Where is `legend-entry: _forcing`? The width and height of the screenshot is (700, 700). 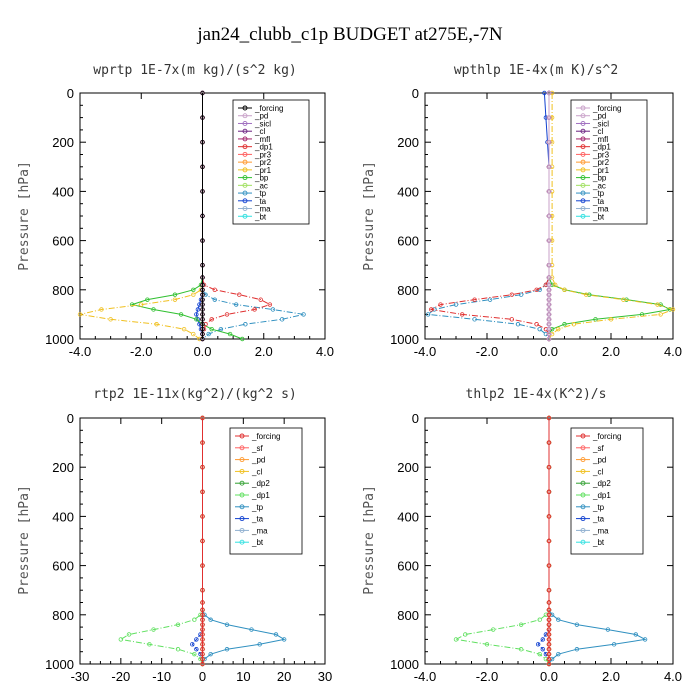
legend-entry: _forcing is located at coordinates (268, 108).